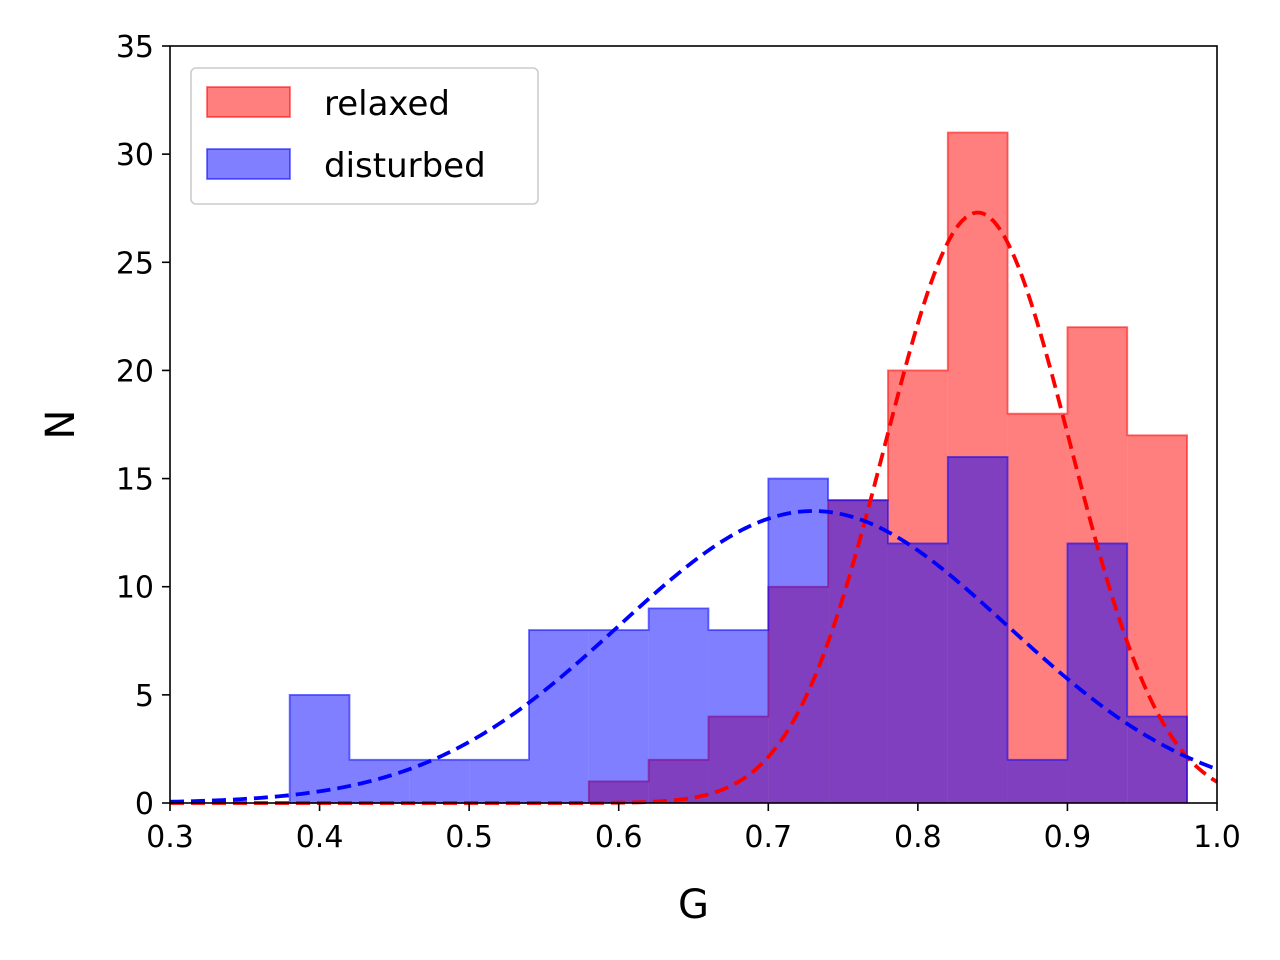  What do you see at coordinates (768, 837) in the screenshot?
I see `x-tick-label: 0.7` at bounding box center [768, 837].